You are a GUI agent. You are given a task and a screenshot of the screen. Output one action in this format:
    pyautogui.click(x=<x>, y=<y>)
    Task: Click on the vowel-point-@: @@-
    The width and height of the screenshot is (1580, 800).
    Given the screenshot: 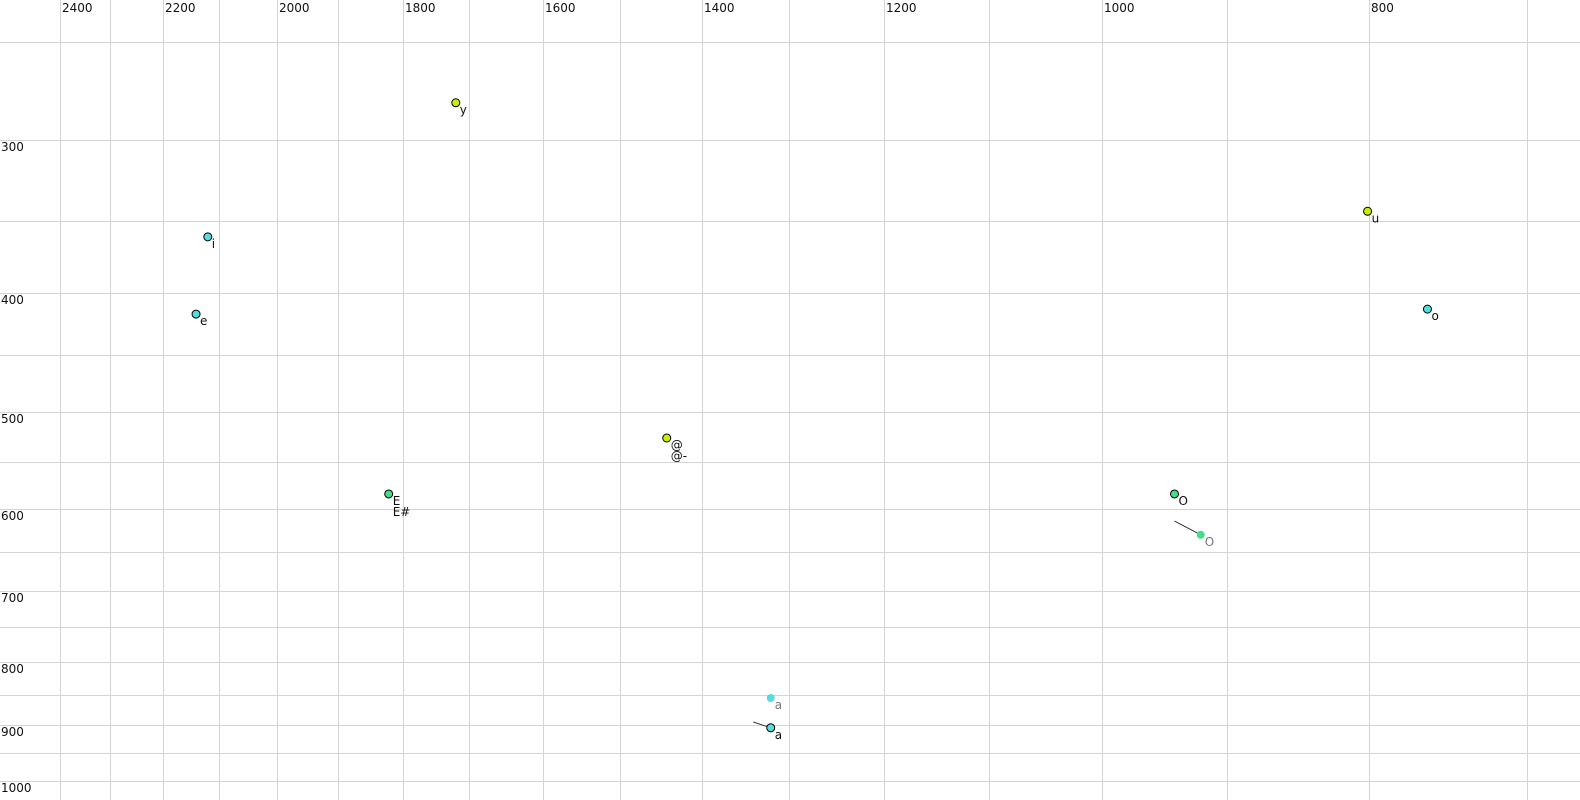 What is the action you would take?
    pyautogui.click(x=674, y=448)
    